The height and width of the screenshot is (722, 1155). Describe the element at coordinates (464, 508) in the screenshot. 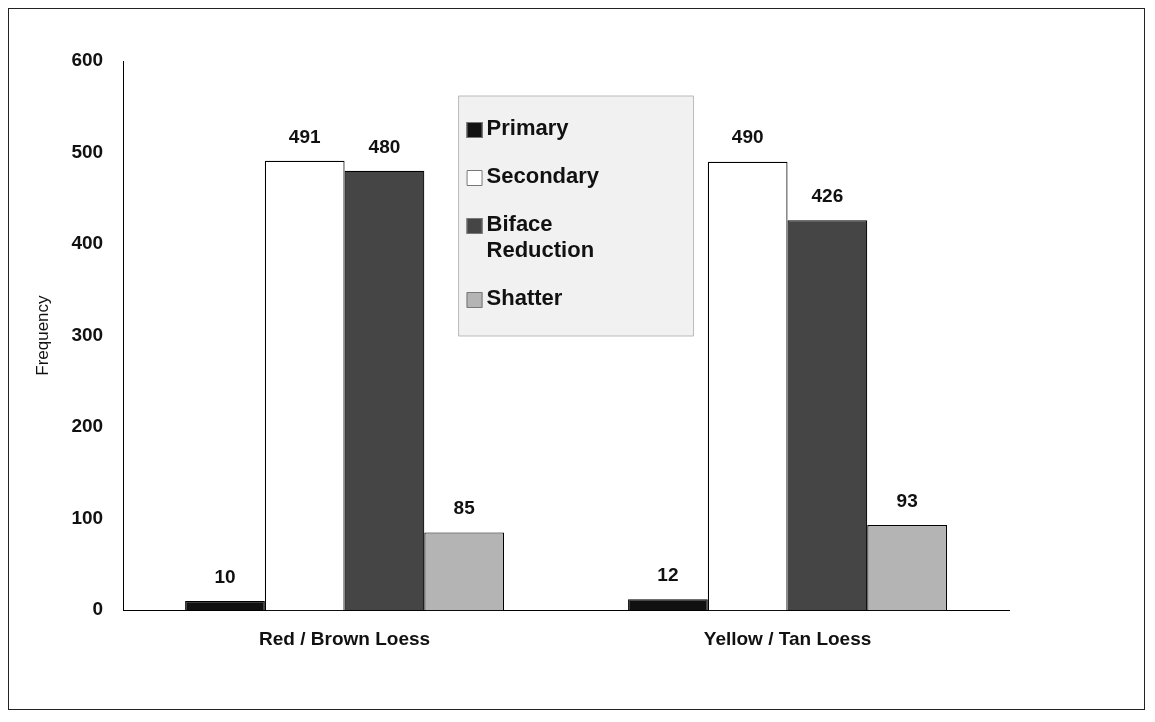

I see `data-label: 85` at that location.